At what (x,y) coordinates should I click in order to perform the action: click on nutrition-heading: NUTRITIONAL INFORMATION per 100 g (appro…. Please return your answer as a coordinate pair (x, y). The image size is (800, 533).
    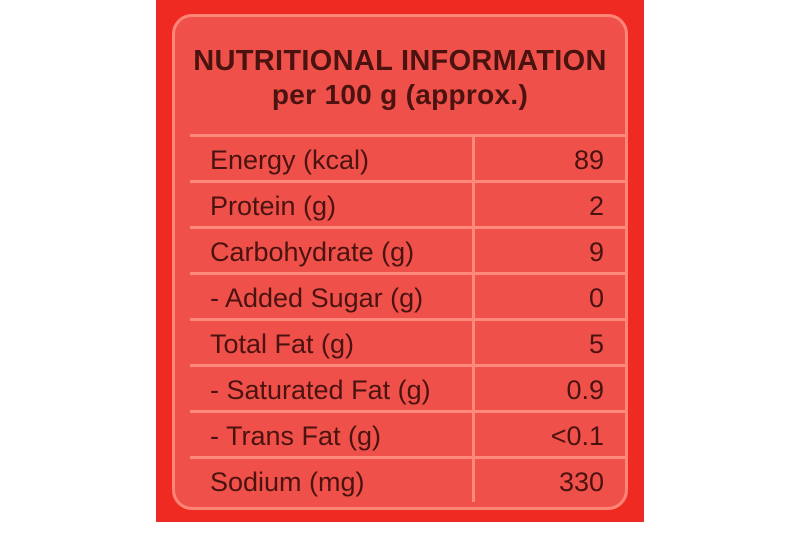
    Looking at the image, I should click on (400, 71).